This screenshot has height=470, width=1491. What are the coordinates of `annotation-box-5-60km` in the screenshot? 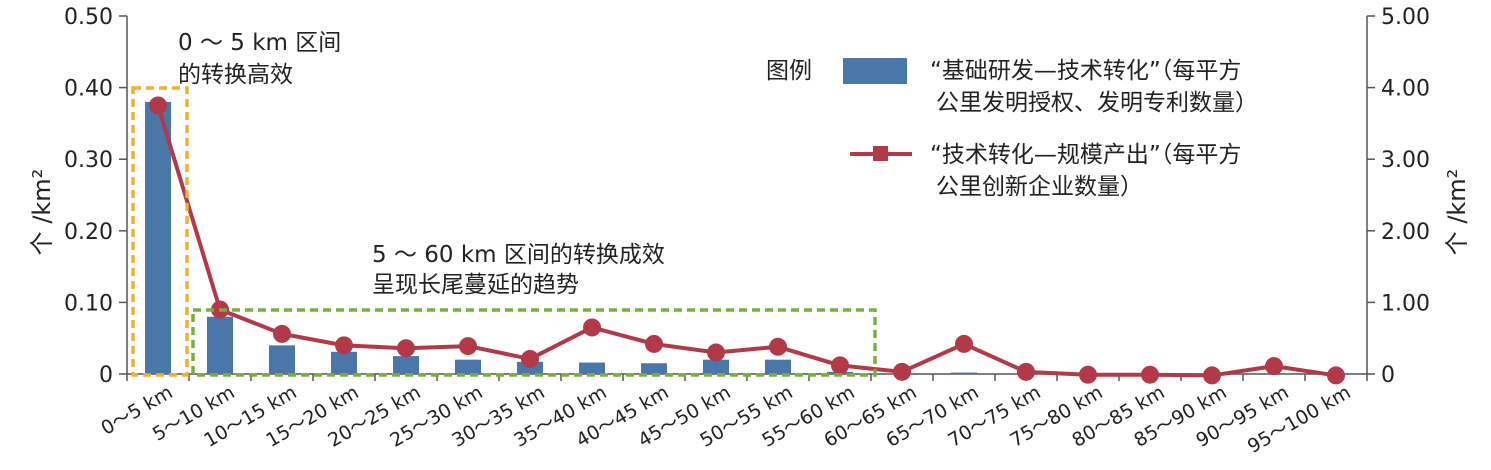 It's located at (534, 342).